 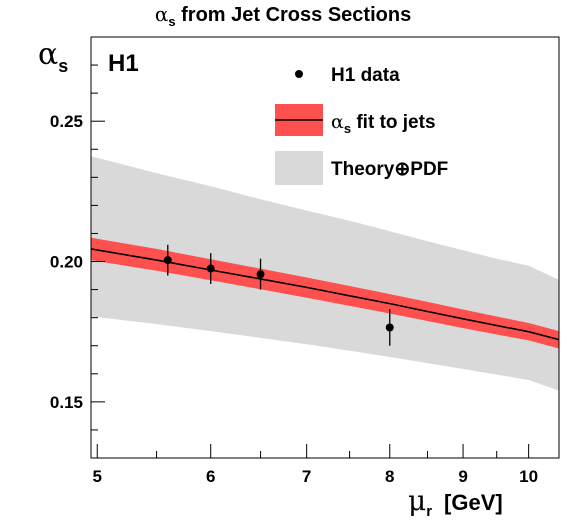 What do you see at coordinates (66, 121) in the screenshot?
I see `y-tick-label: 0.25` at bounding box center [66, 121].